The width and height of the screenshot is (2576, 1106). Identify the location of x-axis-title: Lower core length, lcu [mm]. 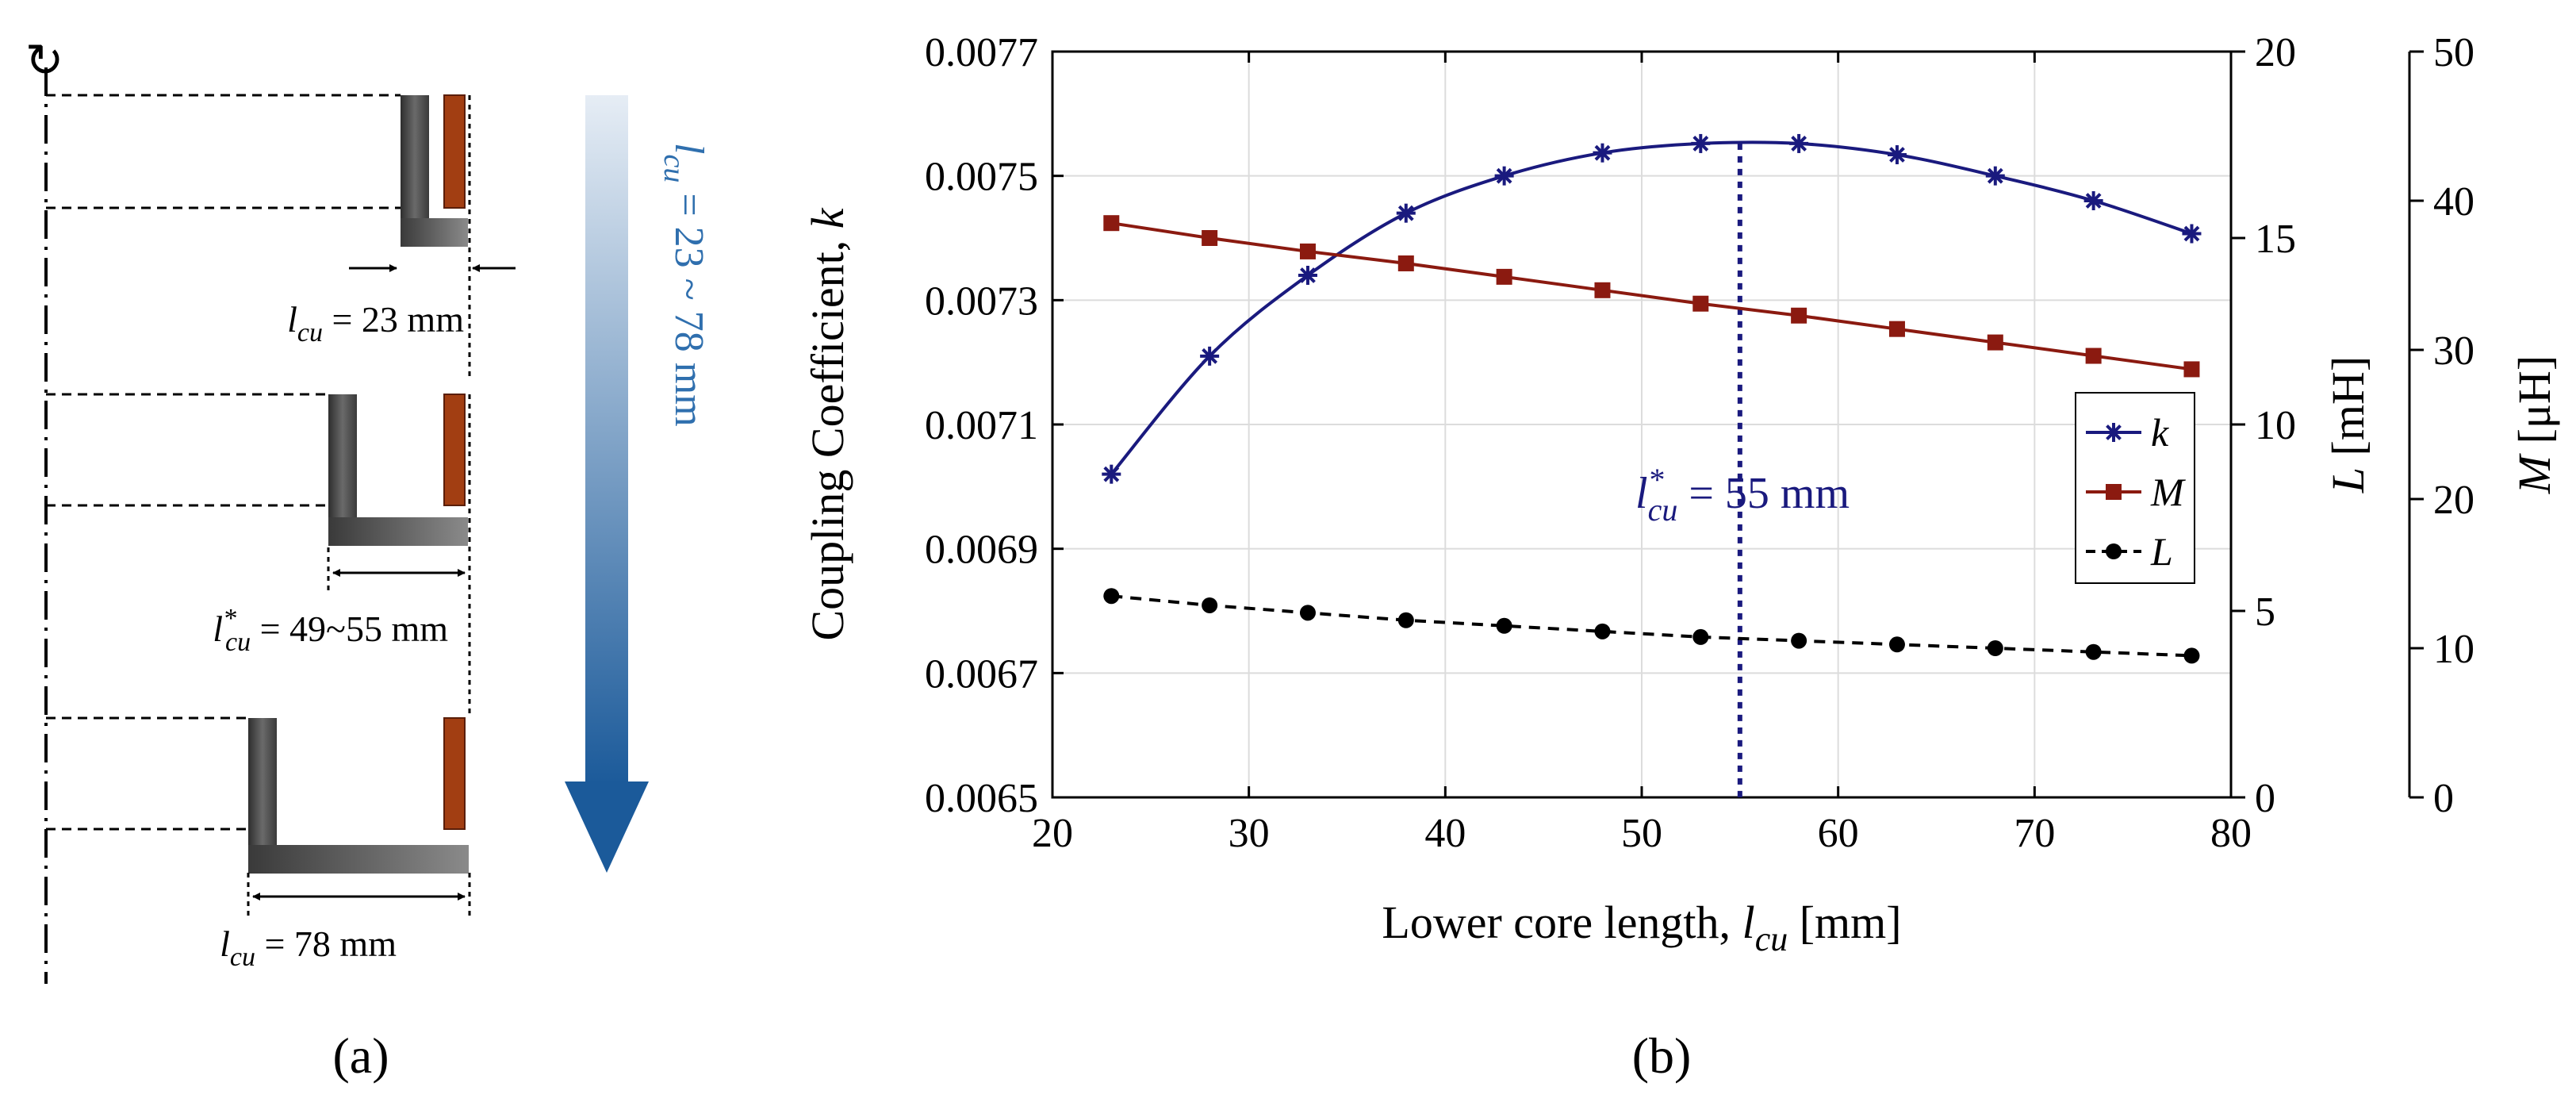
(1642, 927).